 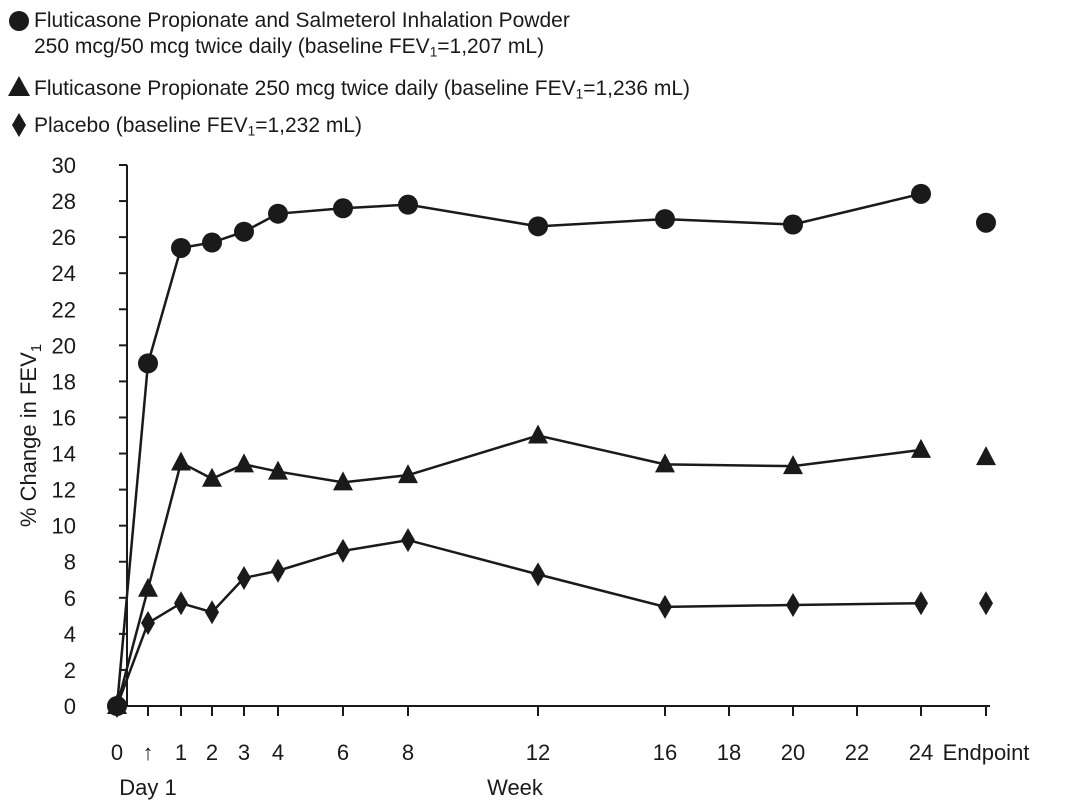 I want to click on y-tick-label: 2, so click(x=70, y=670).